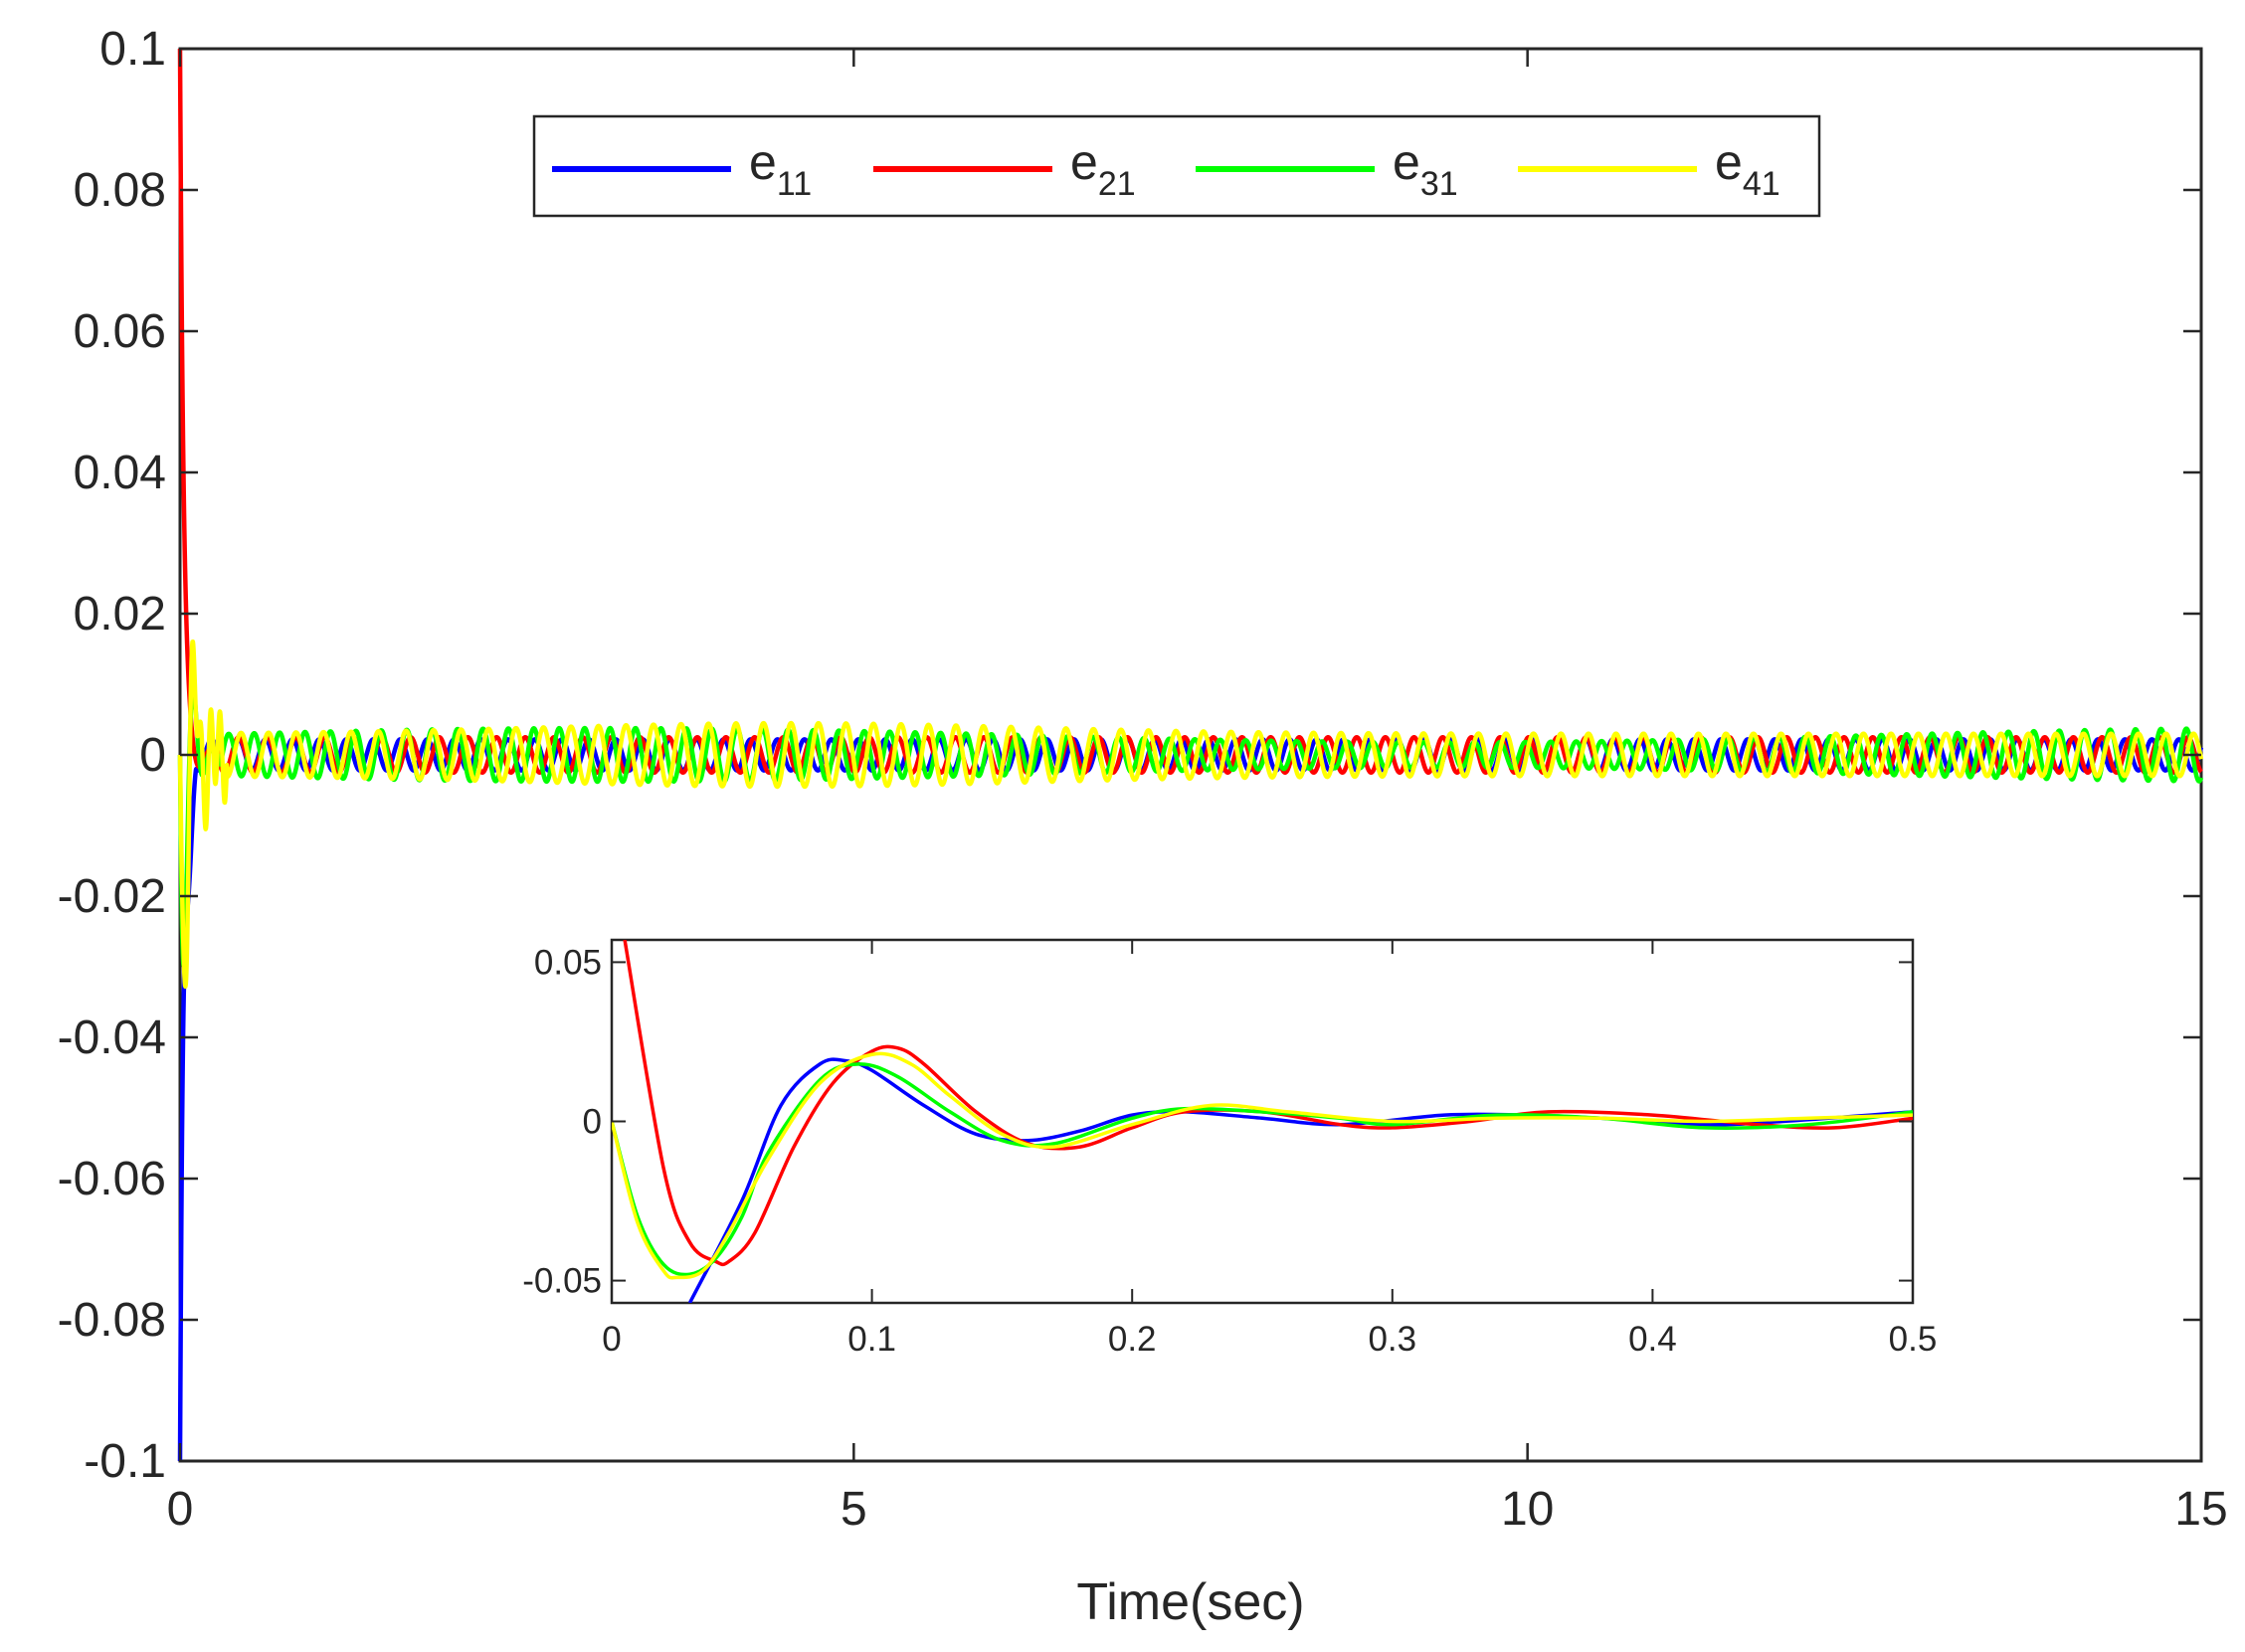 The width and height of the screenshot is (2245, 1652). I want to click on x-axis-label: Time(sec), so click(1190, 1602).